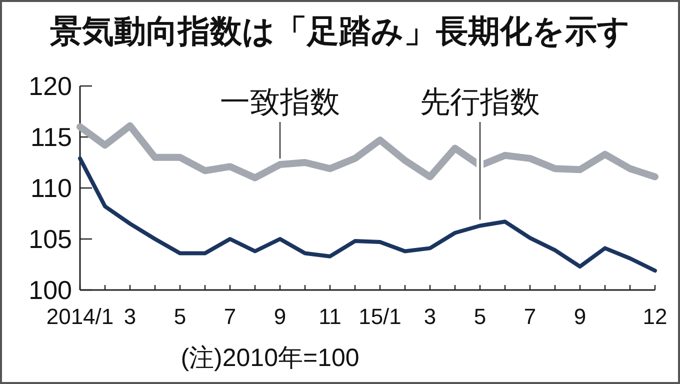  I want to click on y-tick-label: 110, so click(51, 188).